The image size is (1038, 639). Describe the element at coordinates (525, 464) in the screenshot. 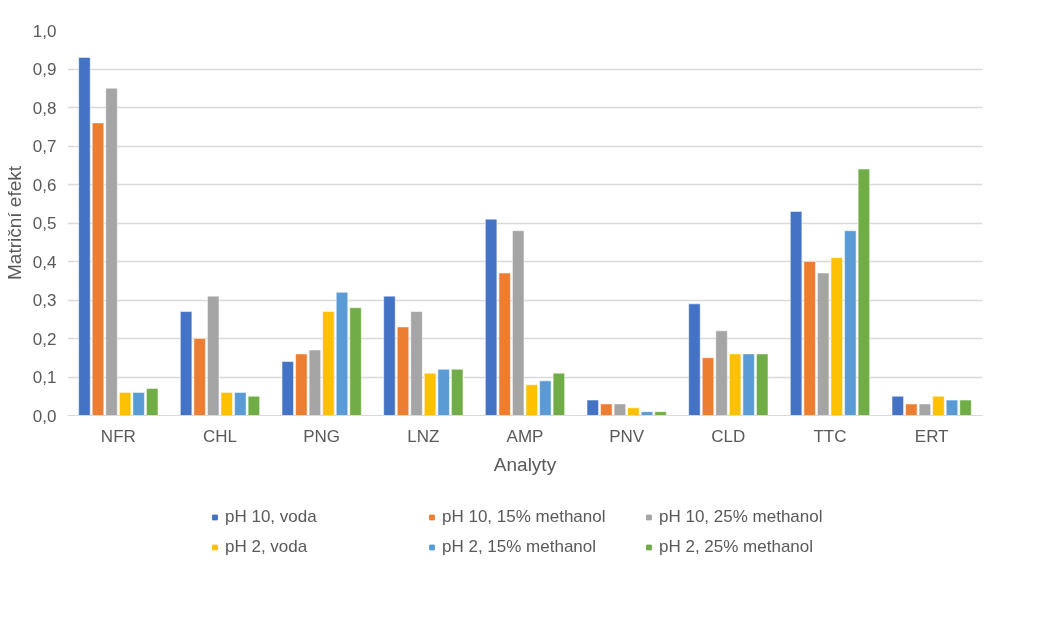

I see `x-axis-title: Analyty` at that location.